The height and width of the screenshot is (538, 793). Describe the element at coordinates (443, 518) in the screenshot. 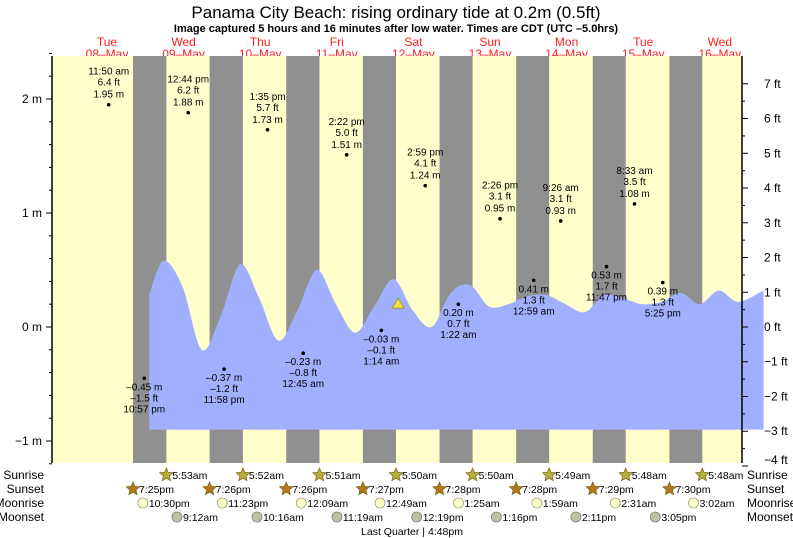

I see `moonset-time: 12:19pm` at that location.